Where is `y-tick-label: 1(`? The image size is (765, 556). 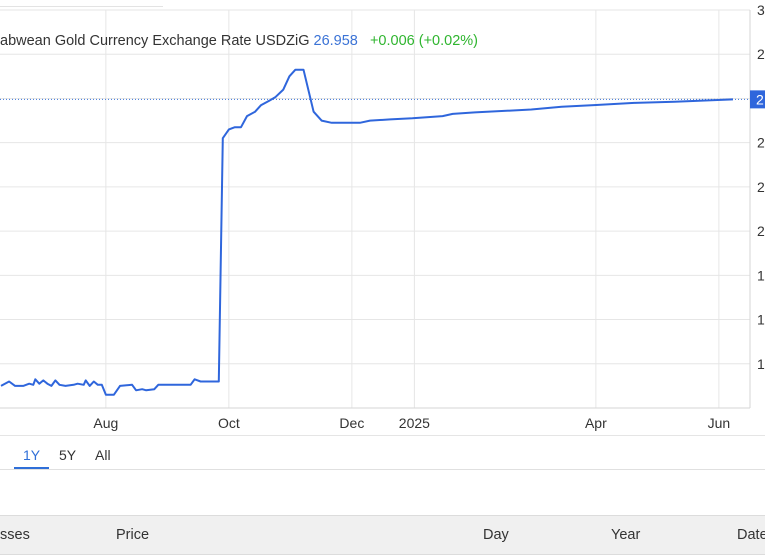 y-tick-label: 1( is located at coordinates (761, 320).